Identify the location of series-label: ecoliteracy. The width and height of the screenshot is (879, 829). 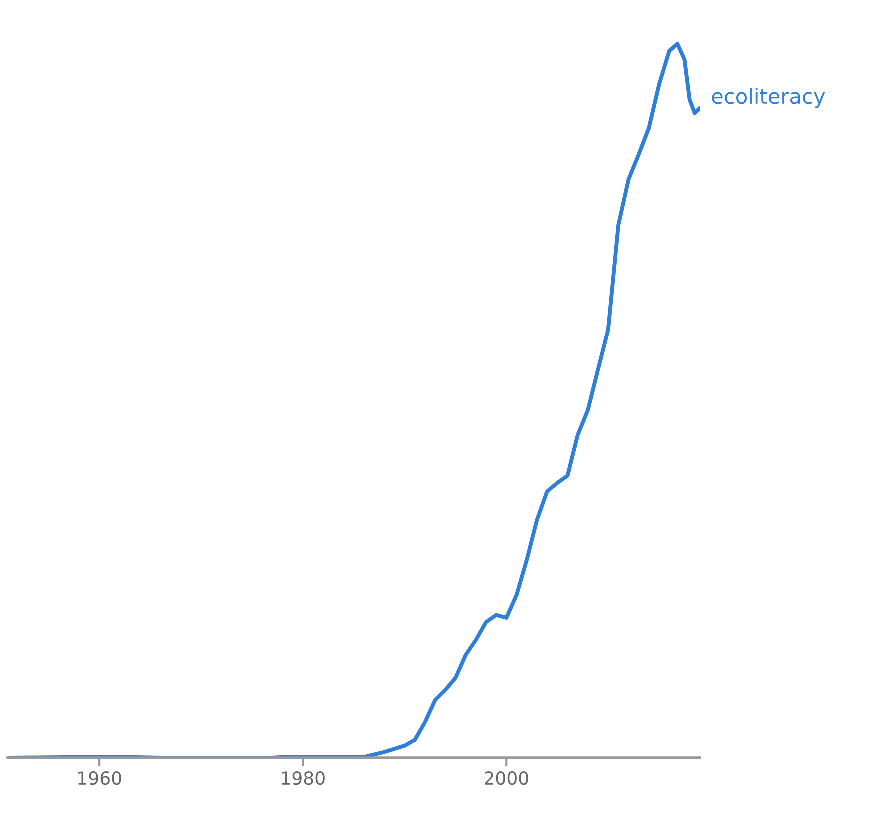
(769, 98).